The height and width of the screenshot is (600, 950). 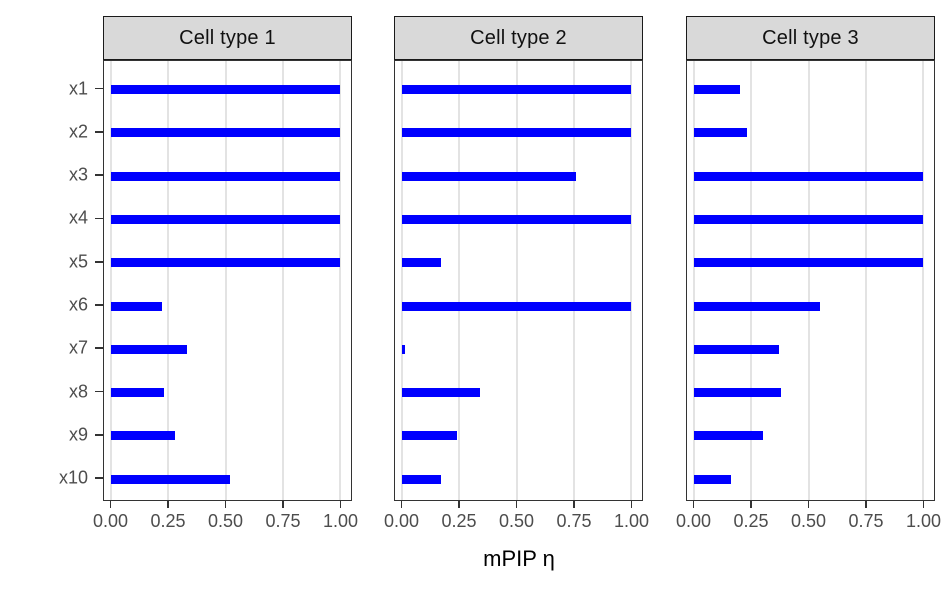 I want to click on y-tick-label: x8, so click(x=78, y=391).